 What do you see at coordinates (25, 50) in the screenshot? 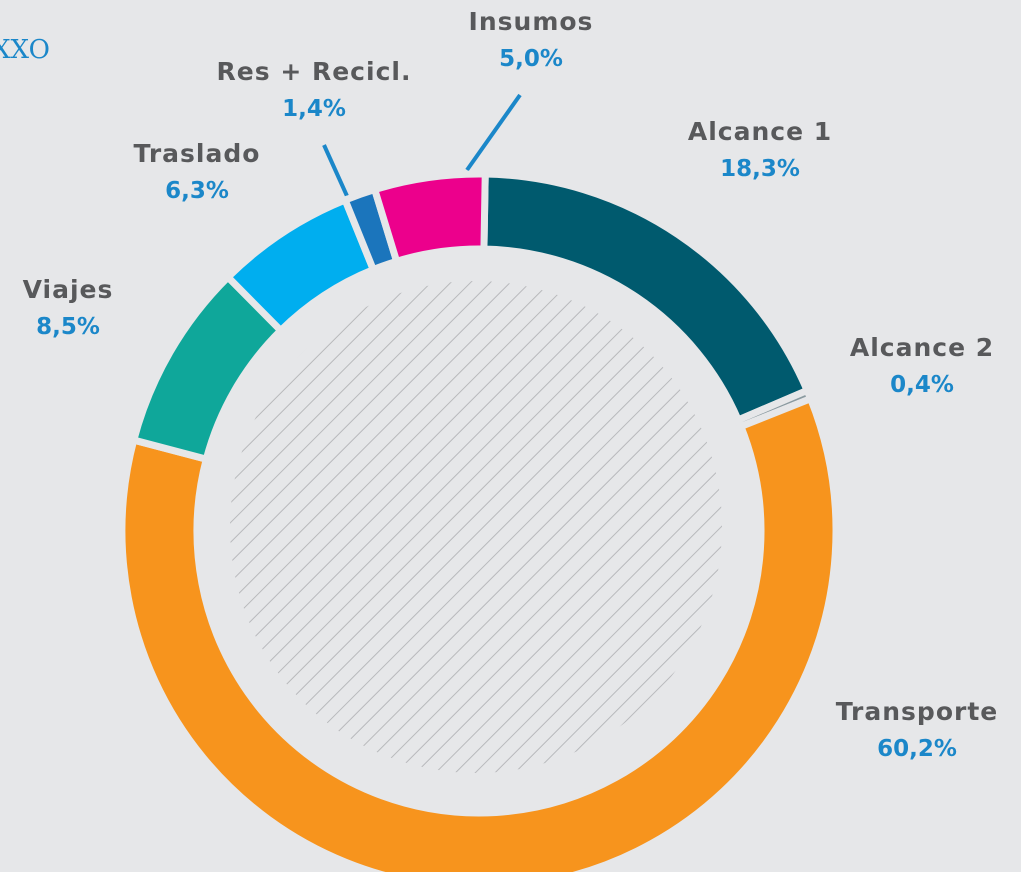
I see `title: XXO` at bounding box center [25, 50].